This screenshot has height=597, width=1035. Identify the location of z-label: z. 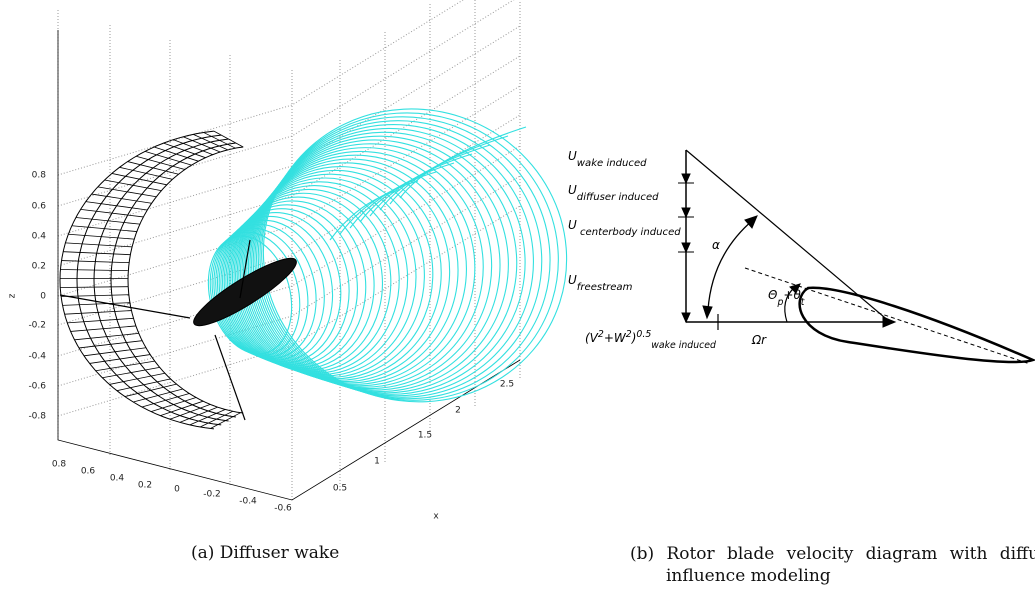
(13, 295).